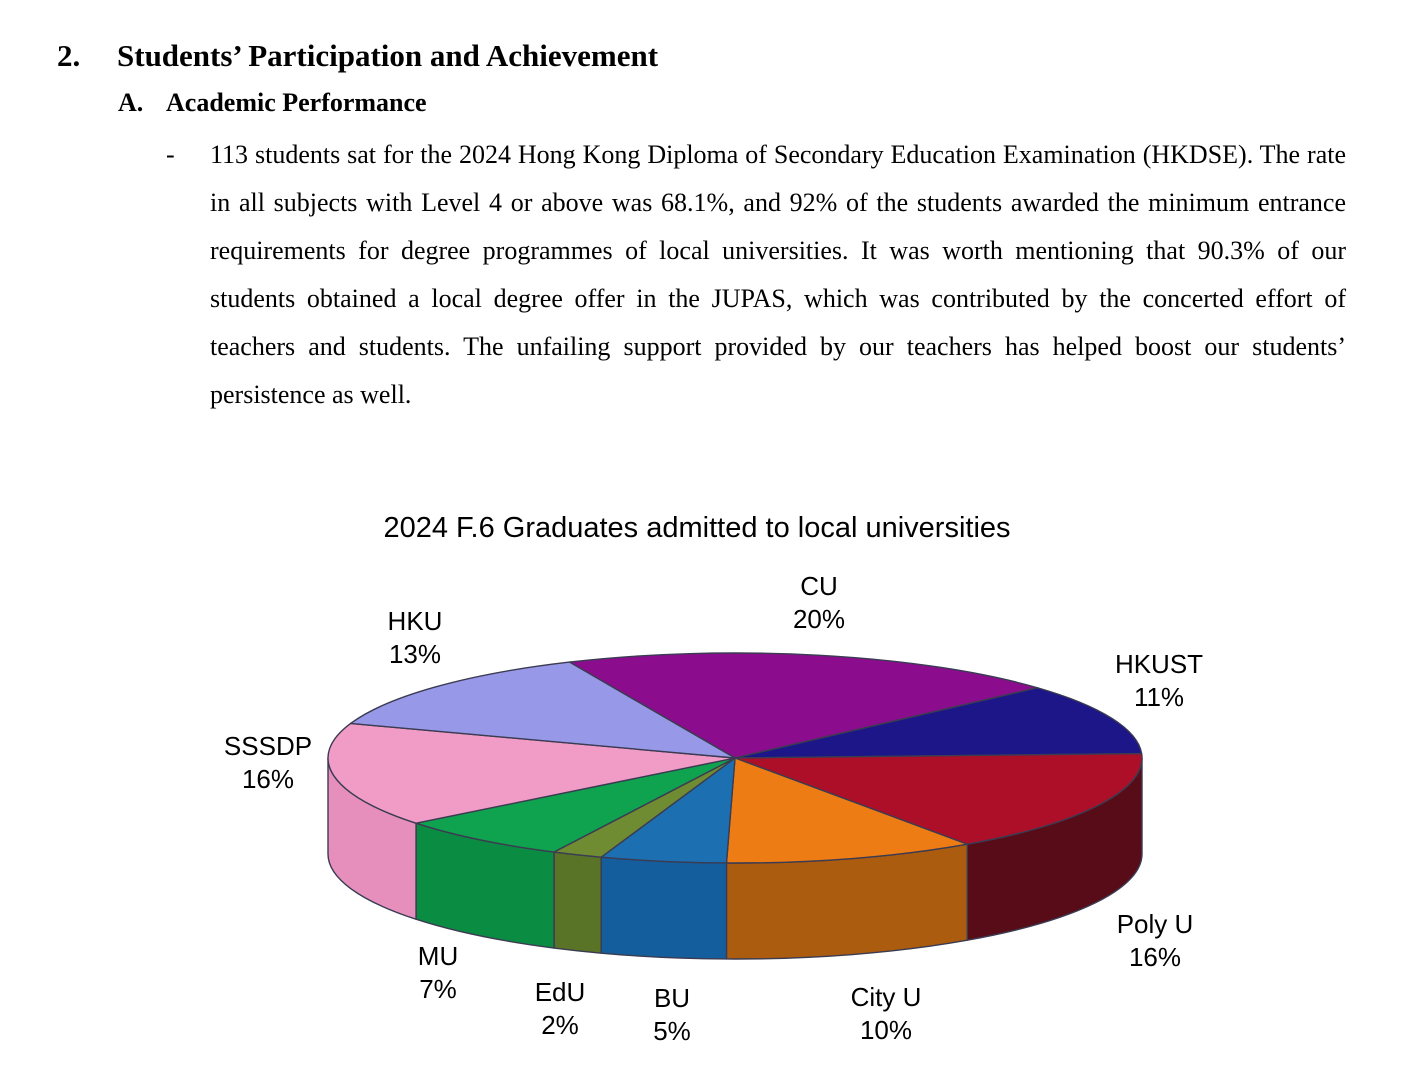  I want to click on subsection-title: Academic Performance, so click(296, 102).